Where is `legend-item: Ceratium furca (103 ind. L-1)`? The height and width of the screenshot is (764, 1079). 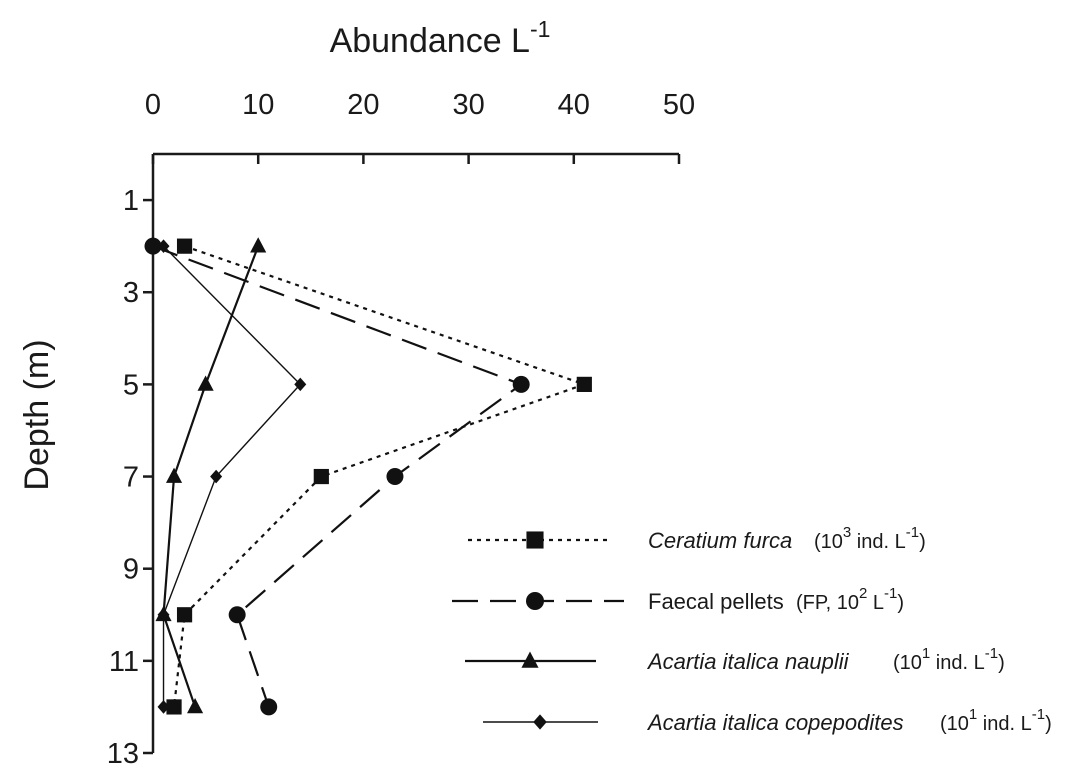 legend-item: Ceratium furca (103 ind. L-1) is located at coordinates (697, 538).